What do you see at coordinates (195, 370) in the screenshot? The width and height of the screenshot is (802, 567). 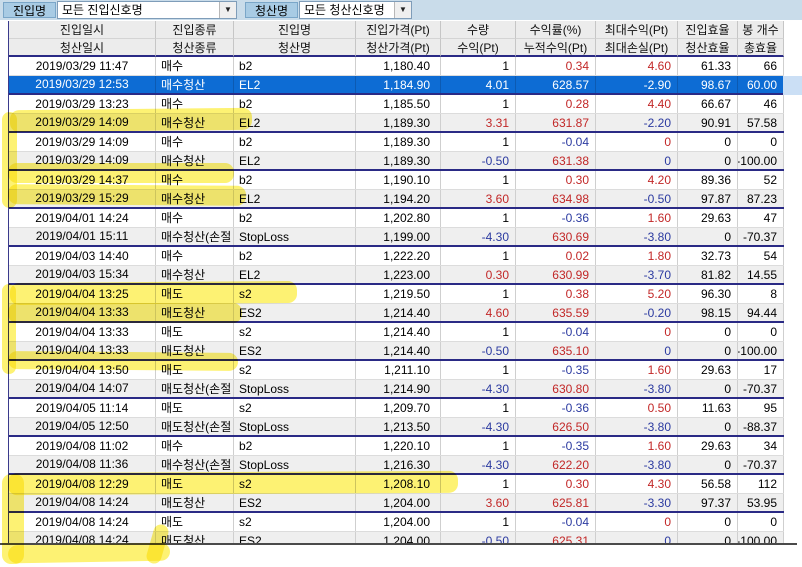 I see `cell-kind: 매도` at bounding box center [195, 370].